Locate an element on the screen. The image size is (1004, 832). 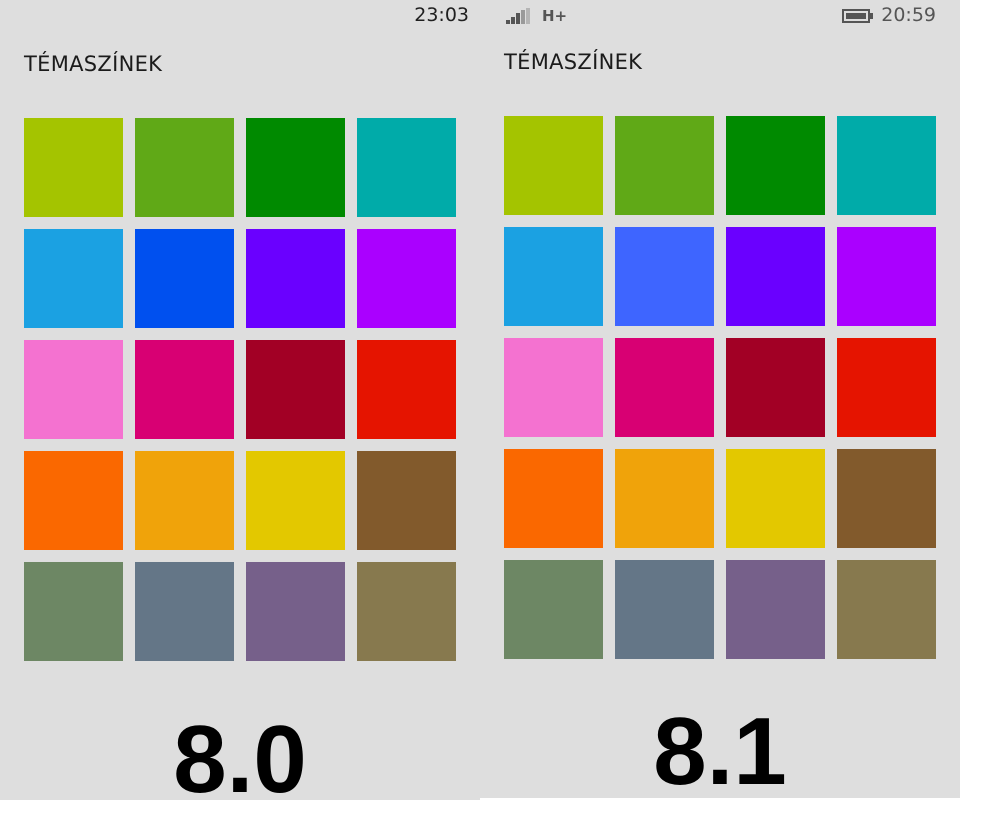
version-label: 8.1 is located at coordinates (720, 751).